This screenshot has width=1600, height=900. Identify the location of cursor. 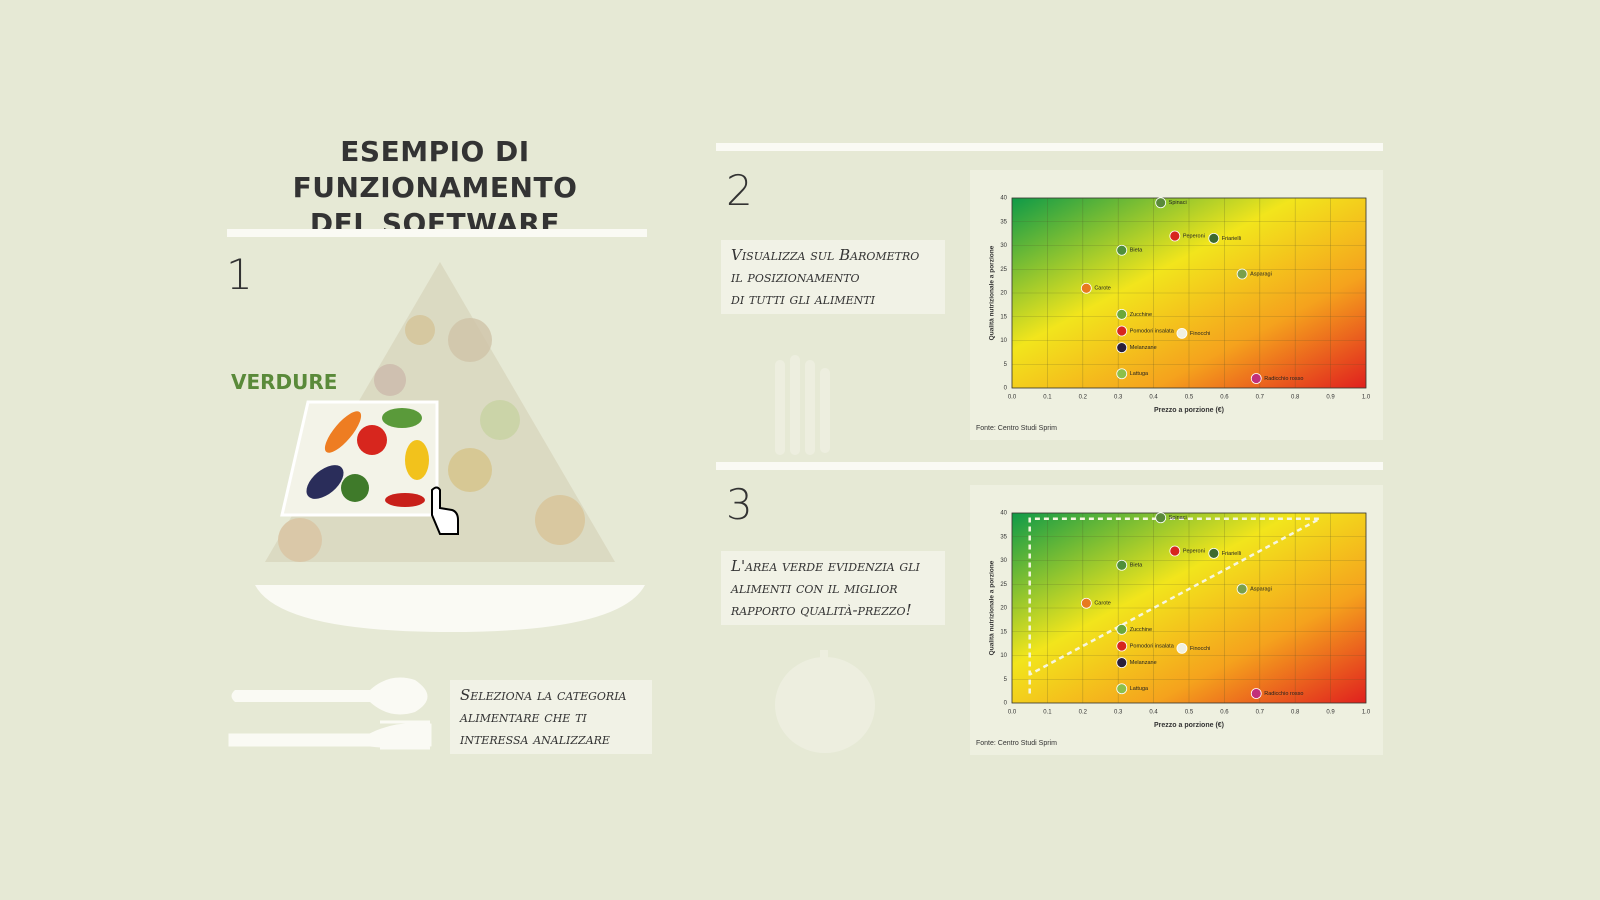
(445, 510).